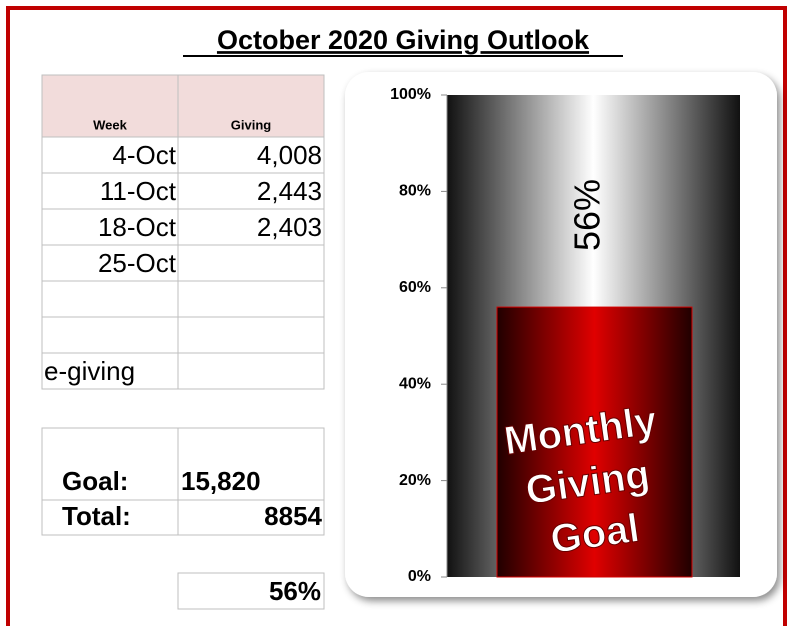  What do you see at coordinates (415, 287) in the screenshot?
I see `y-tick-label: 60%` at bounding box center [415, 287].